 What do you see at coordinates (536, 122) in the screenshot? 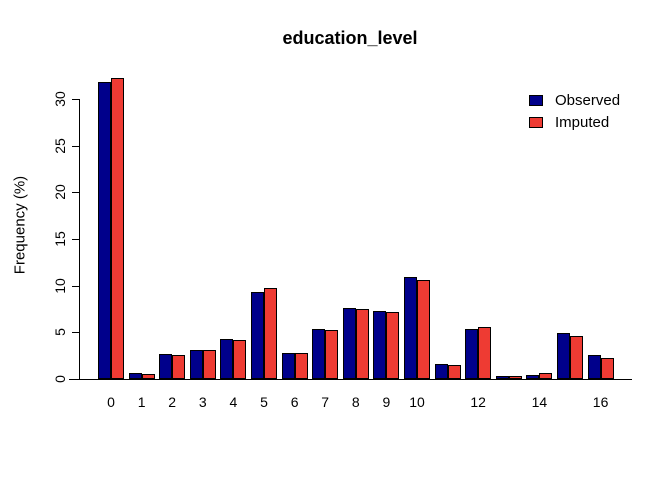
I see `imputed-swatch-icon` at bounding box center [536, 122].